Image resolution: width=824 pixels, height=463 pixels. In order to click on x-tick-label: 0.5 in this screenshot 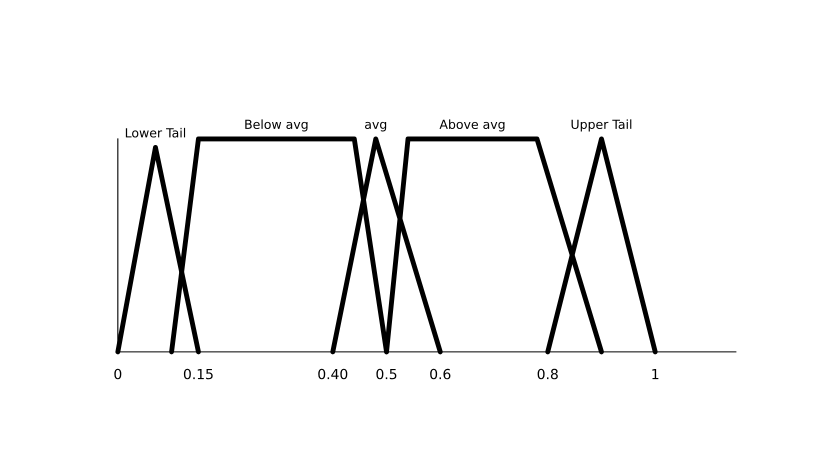, I will do `click(386, 374)`.